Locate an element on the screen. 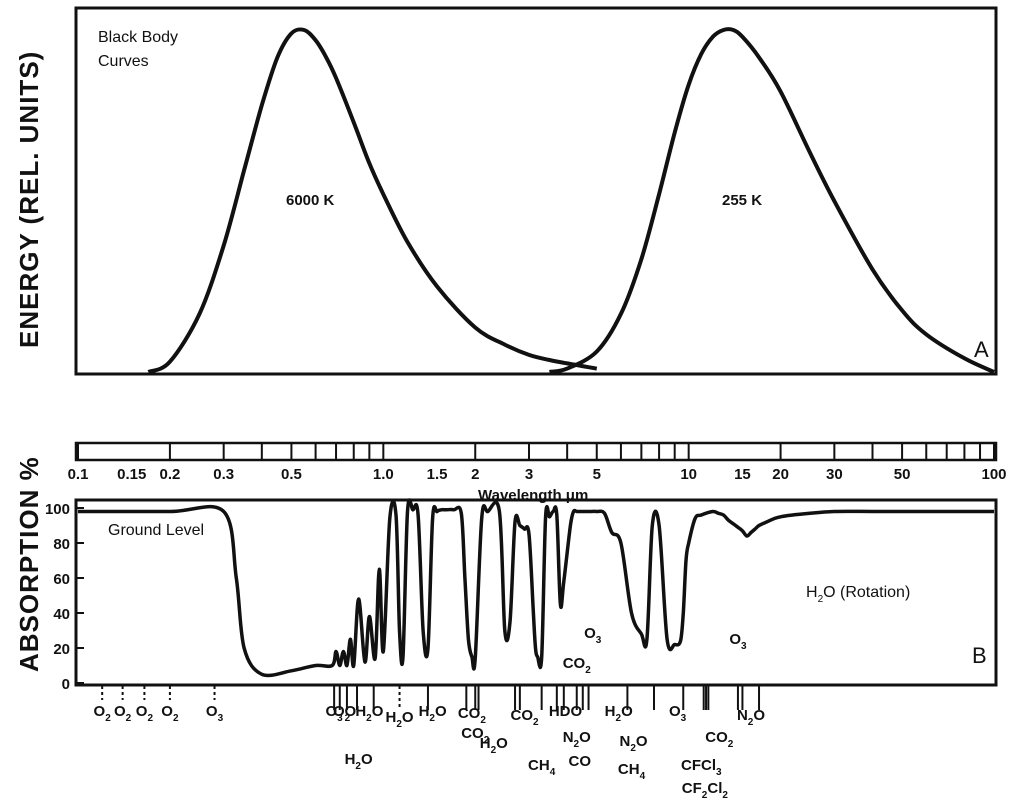 The height and width of the screenshot is (812, 1014). ir-gas-label-15: CO2 is located at coordinates (719, 739).